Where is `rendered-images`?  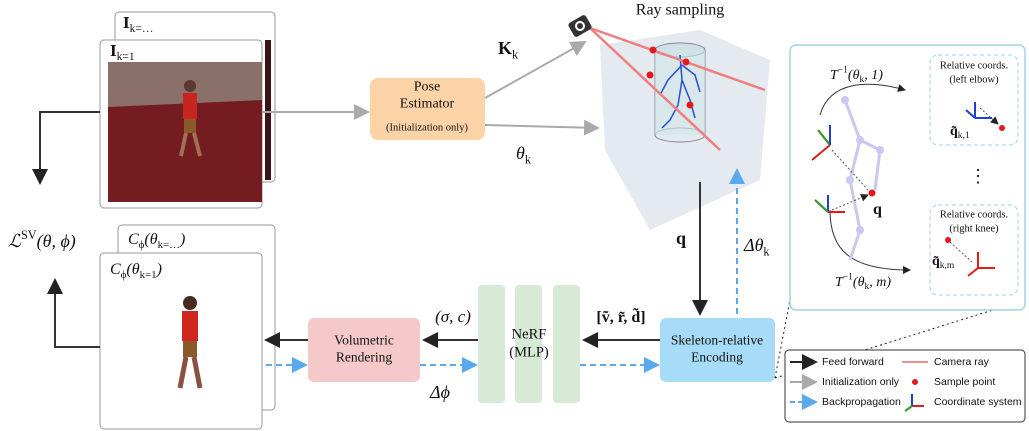 rendered-images is located at coordinates (187, 327).